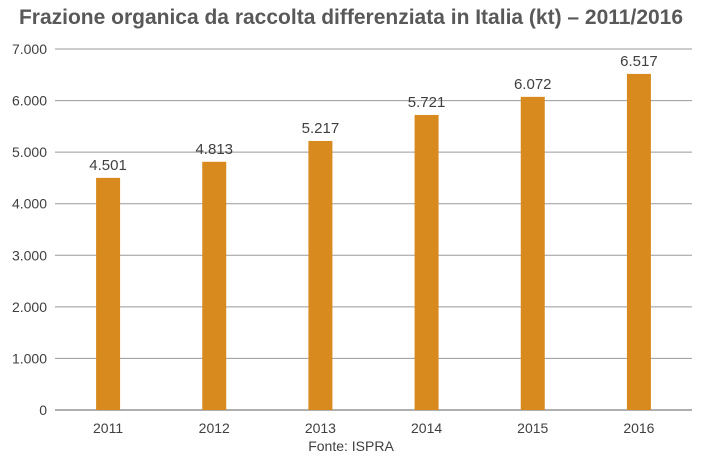  What do you see at coordinates (321, 128) in the screenshot?
I see `value-label: 5.217` at bounding box center [321, 128].